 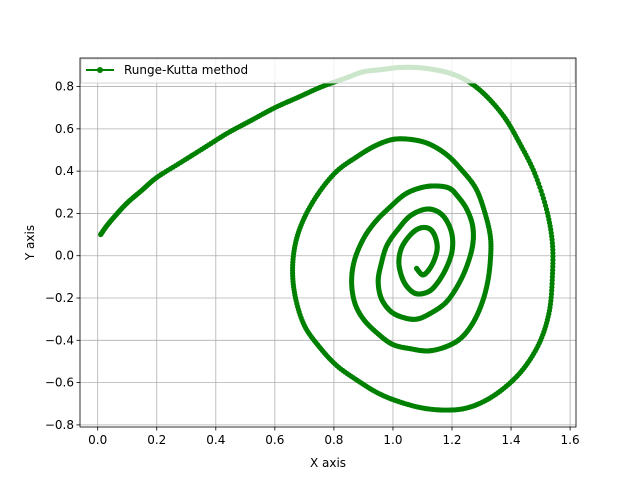 What do you see at coordinates (59, 298) in the screenshot?
I see `y-tick-label: −0.2` at bounding box center [59, 298].